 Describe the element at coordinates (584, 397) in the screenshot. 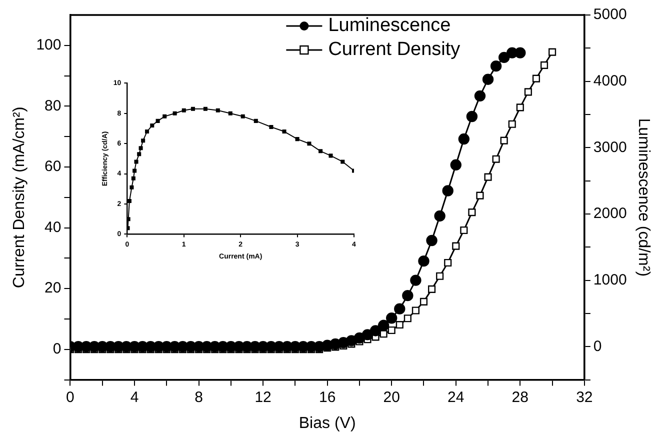

I see `x-tick-label: 32` at that location.